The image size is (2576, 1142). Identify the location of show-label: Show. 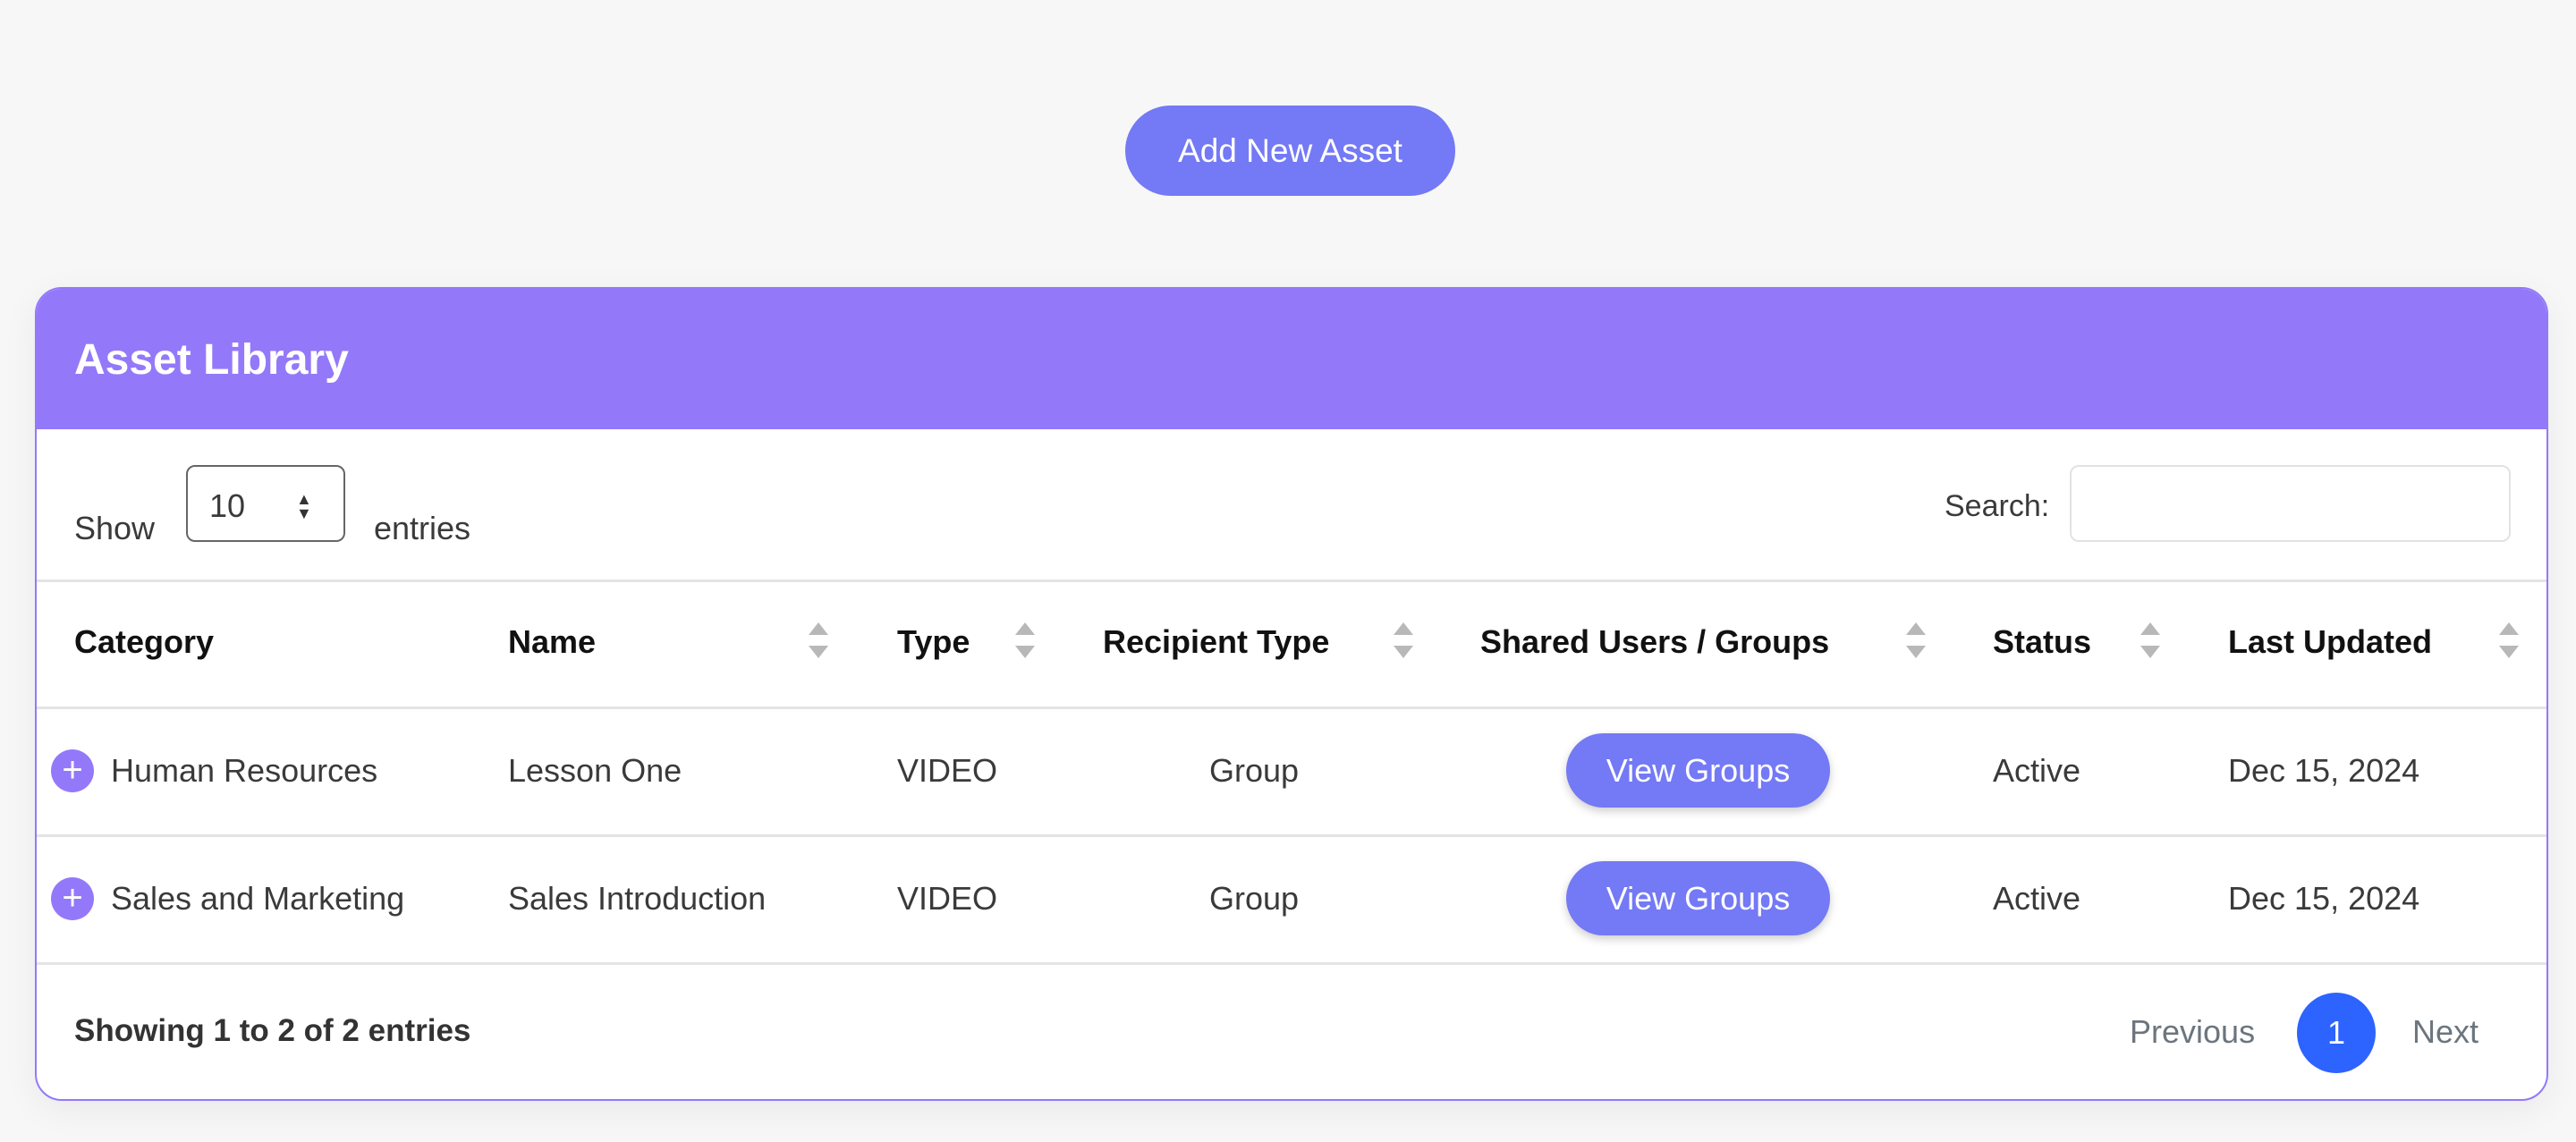
(115, 528).